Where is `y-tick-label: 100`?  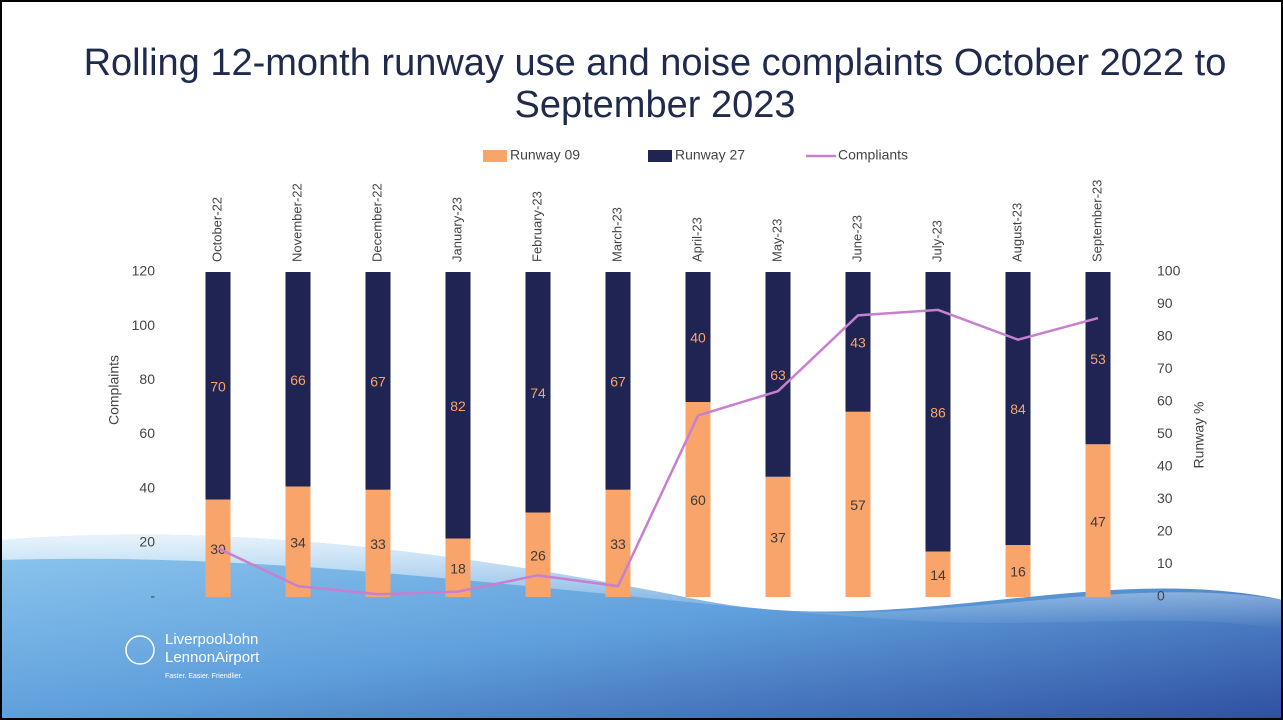 y-tick-label: 100 is located at coordinates (144, 325).